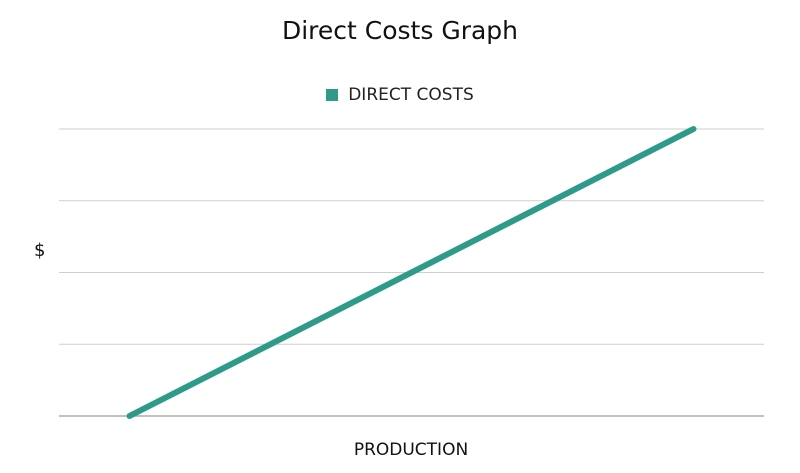 The height and width of the screenshot is (473, 800). What do you see at coordinates (40, 250) in the screenshot?
I see `y-axis-label: $` at bounding box center [40, 250].